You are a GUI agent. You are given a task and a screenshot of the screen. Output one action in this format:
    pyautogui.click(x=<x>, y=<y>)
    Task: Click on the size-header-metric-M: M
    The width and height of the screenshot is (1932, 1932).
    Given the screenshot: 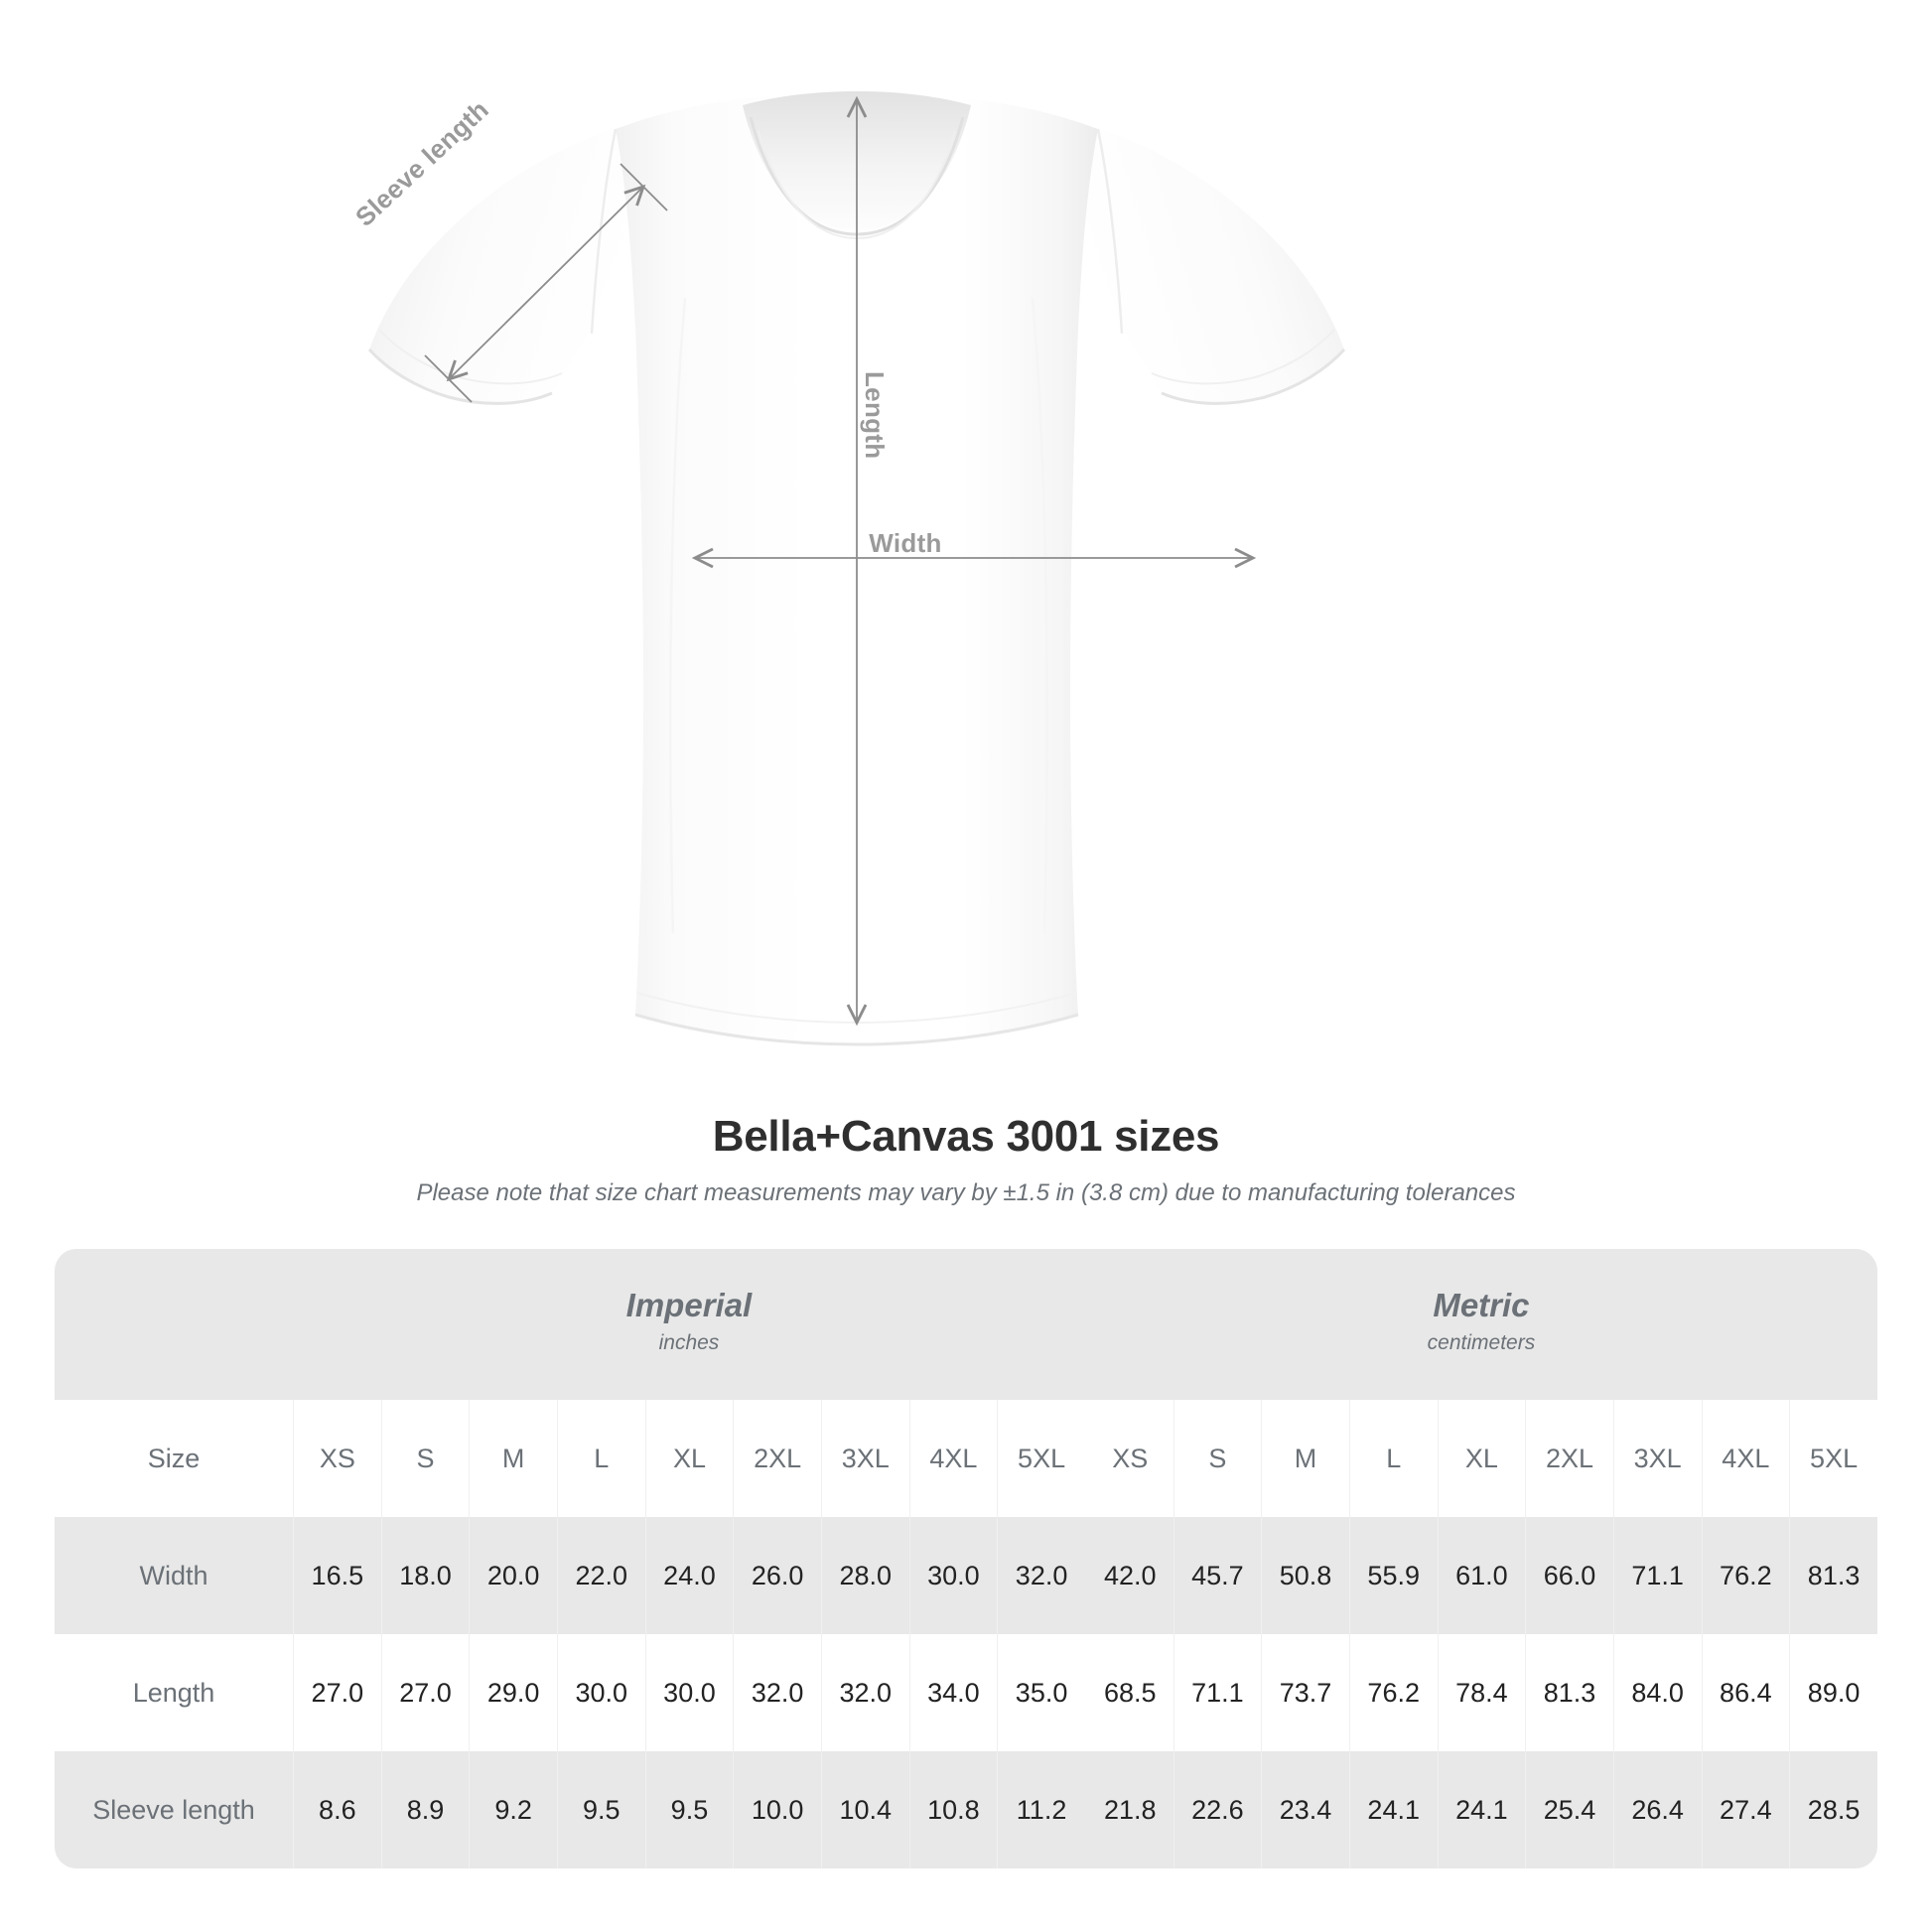 What is the action you would take?
    pyautogui.click(x=1305, y=1459)
    